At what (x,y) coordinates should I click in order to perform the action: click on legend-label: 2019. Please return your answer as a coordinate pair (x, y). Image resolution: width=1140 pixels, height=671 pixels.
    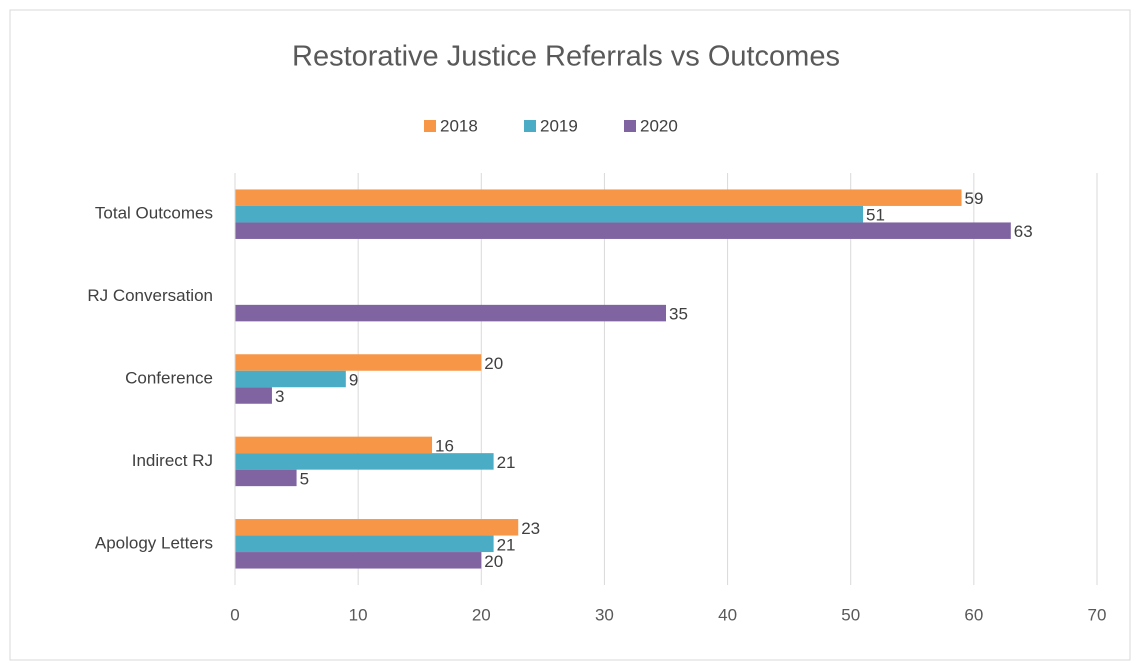
    Looking at the image, I should click on (559, 125).